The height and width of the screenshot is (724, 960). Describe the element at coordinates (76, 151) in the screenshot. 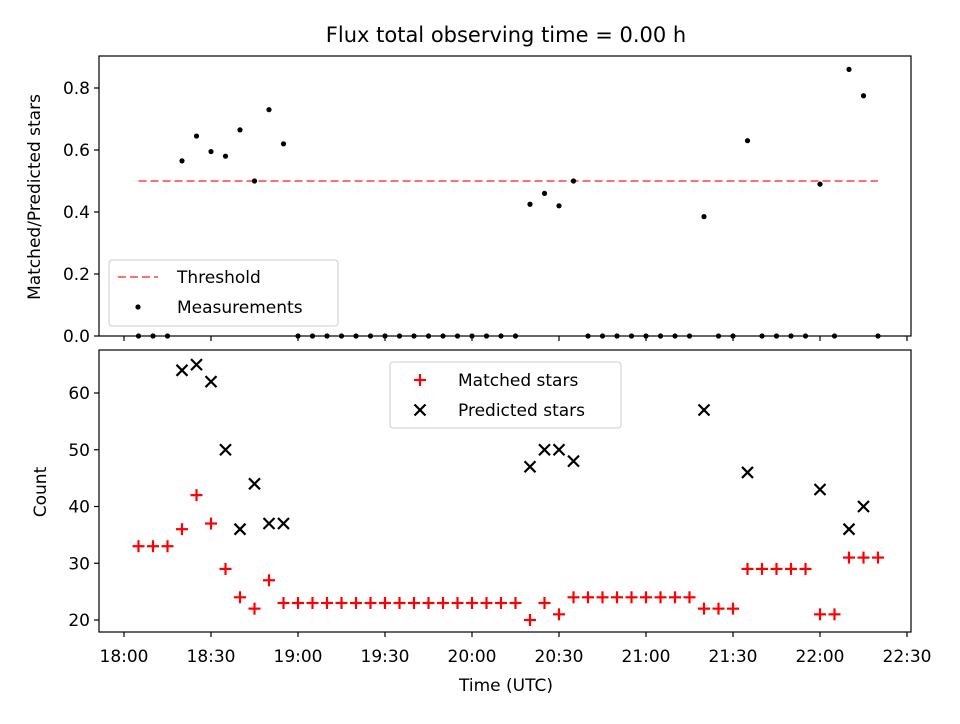

I see `top-y-tick-label: 0.6` at that location.